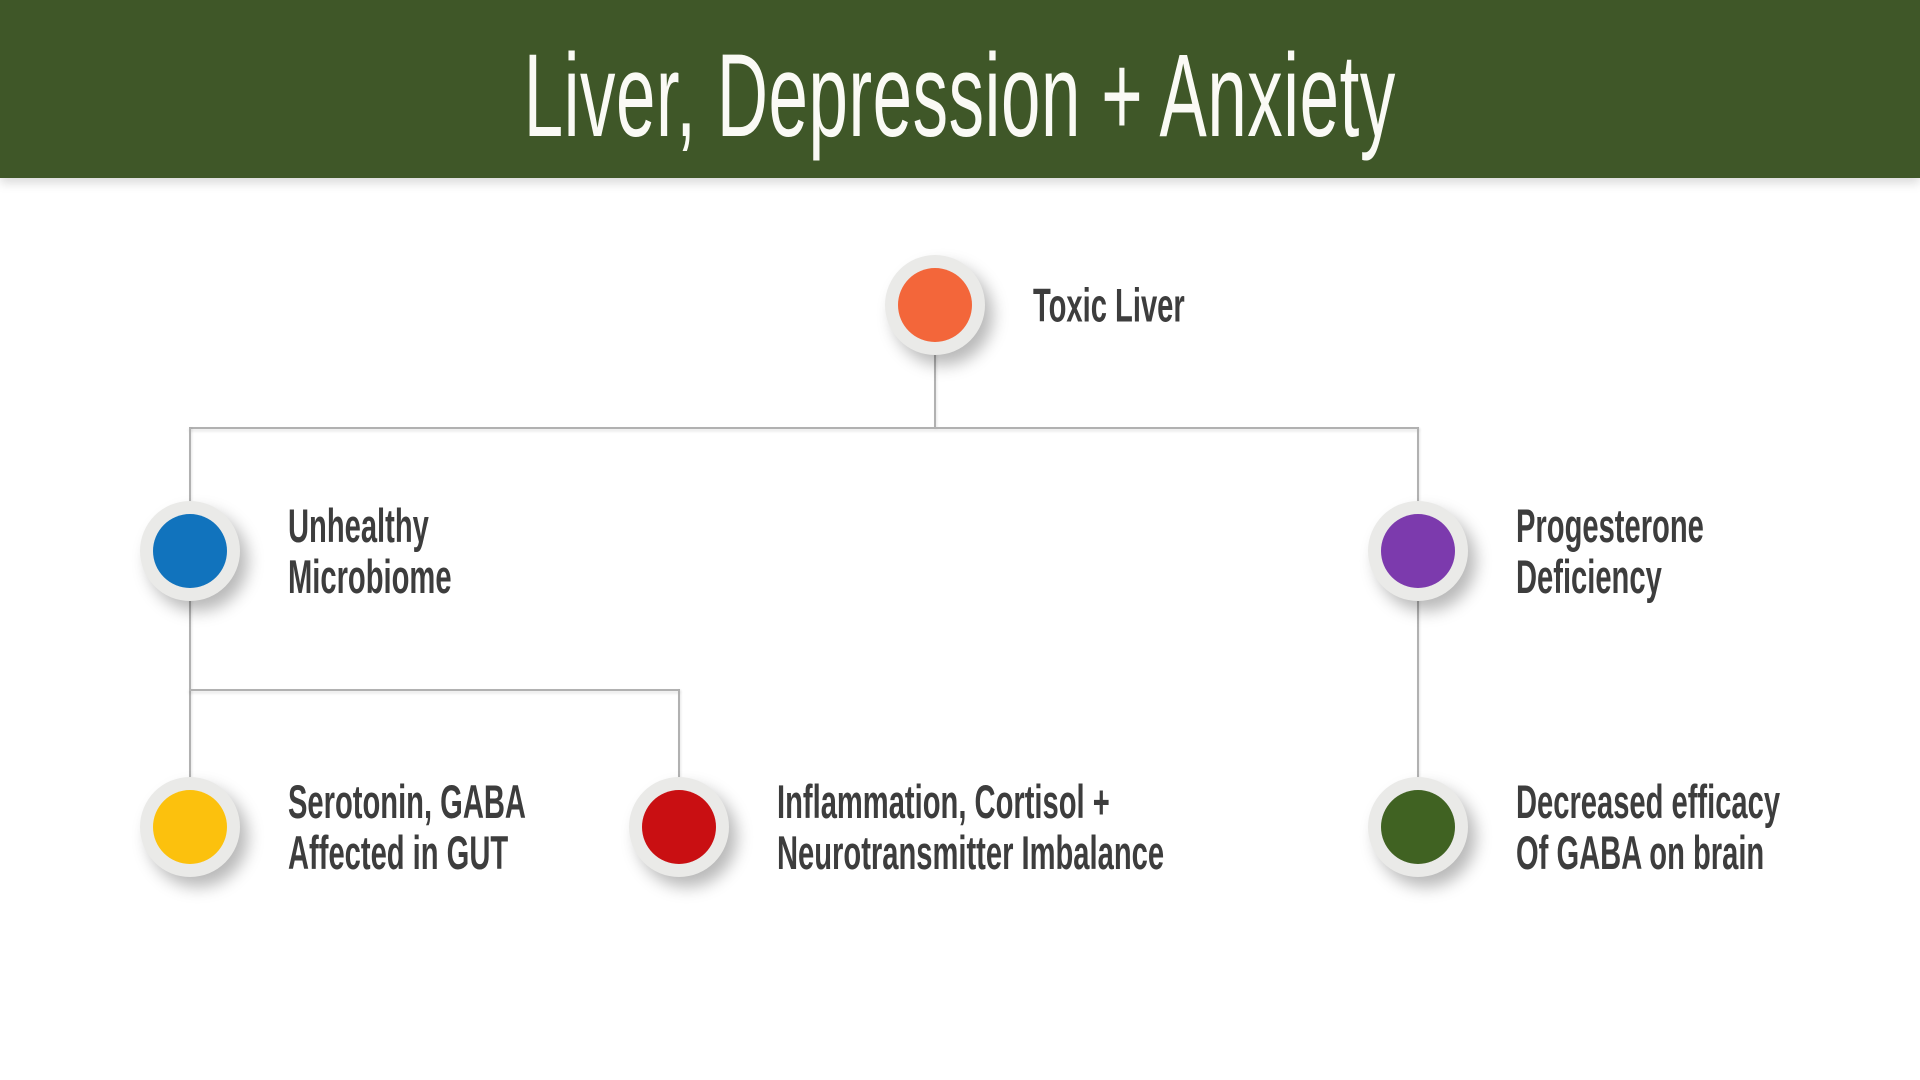 Image resolution: width=1920 pixels, height=1080 pixels. I want to click on label-serotonin-gaba-gut: Serotonin, GABA Affected in GUT, so click(480, 827).